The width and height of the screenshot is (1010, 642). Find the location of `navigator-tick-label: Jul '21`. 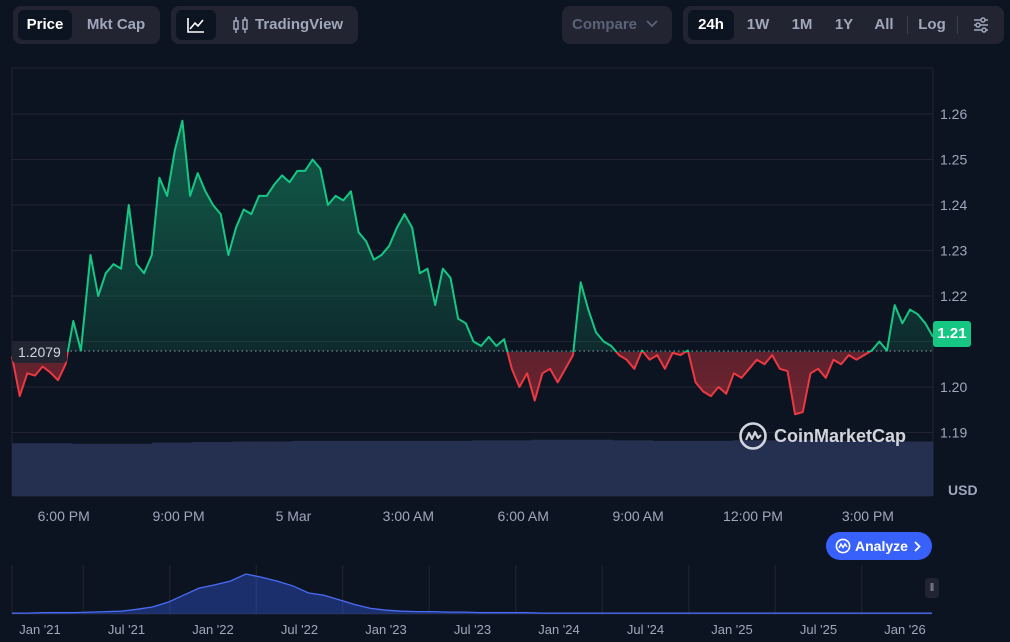

navigator-tick-label: Jul '21 is located at coordinates (126, 629).